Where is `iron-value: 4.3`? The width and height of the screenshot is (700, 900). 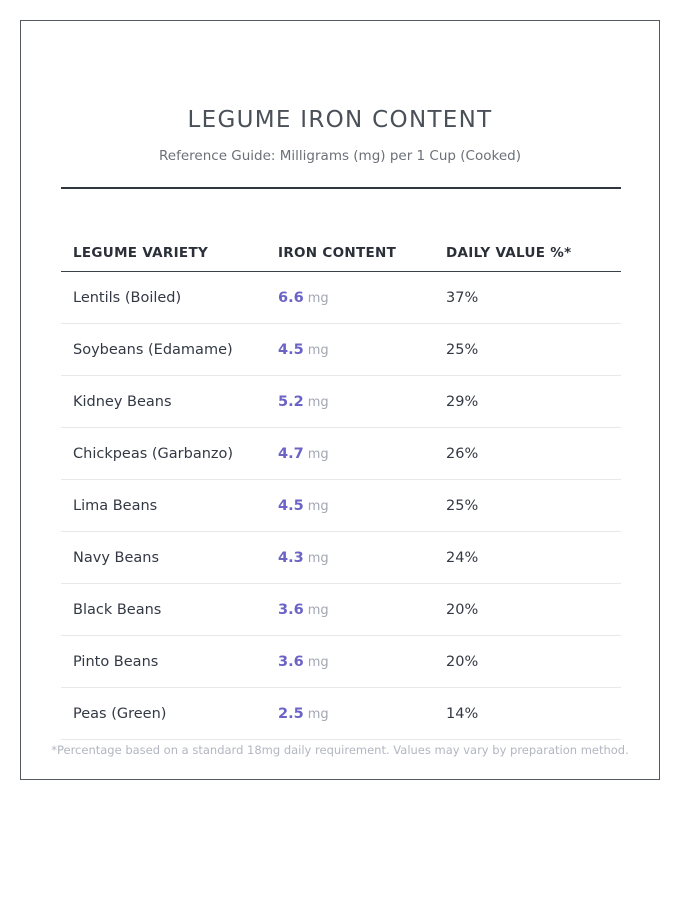 iron-value: 4.3 is located at coordinates (291, 557).